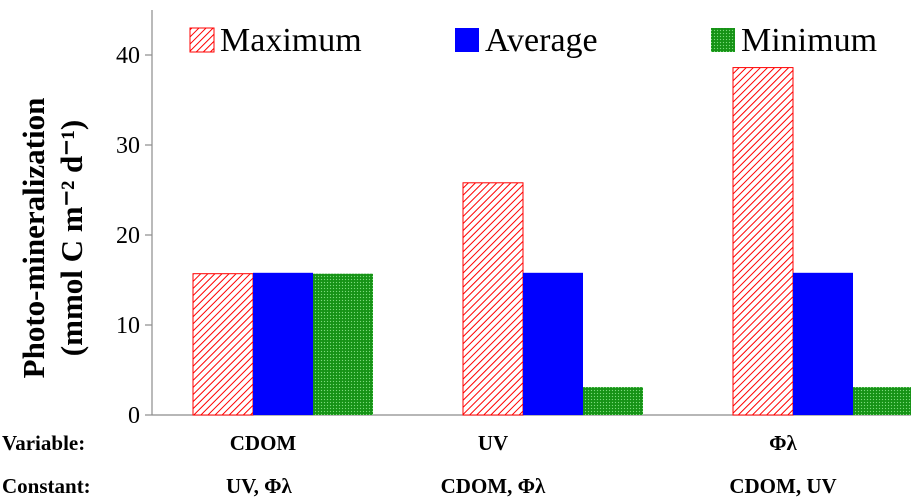 The width and height of the screenshot is (911, 501). What do you see at coordinates (128, 326) in the screenshot?
I see `y-tick-label: 10` at bounding box center [128, 326].